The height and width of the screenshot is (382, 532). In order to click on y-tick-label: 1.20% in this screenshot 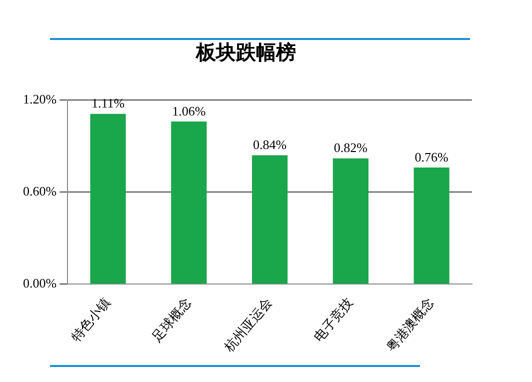, I will do `click(39, 98)`.